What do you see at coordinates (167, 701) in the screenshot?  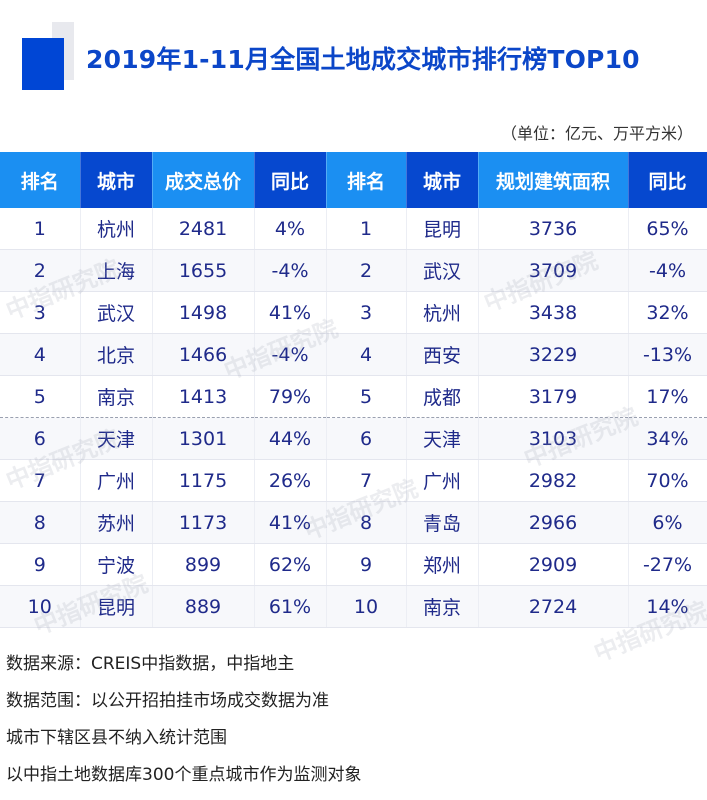 I see `note-scope: 数据范围：以公开招拍挂市场成交数据为准` at bounding box center [167, 701].